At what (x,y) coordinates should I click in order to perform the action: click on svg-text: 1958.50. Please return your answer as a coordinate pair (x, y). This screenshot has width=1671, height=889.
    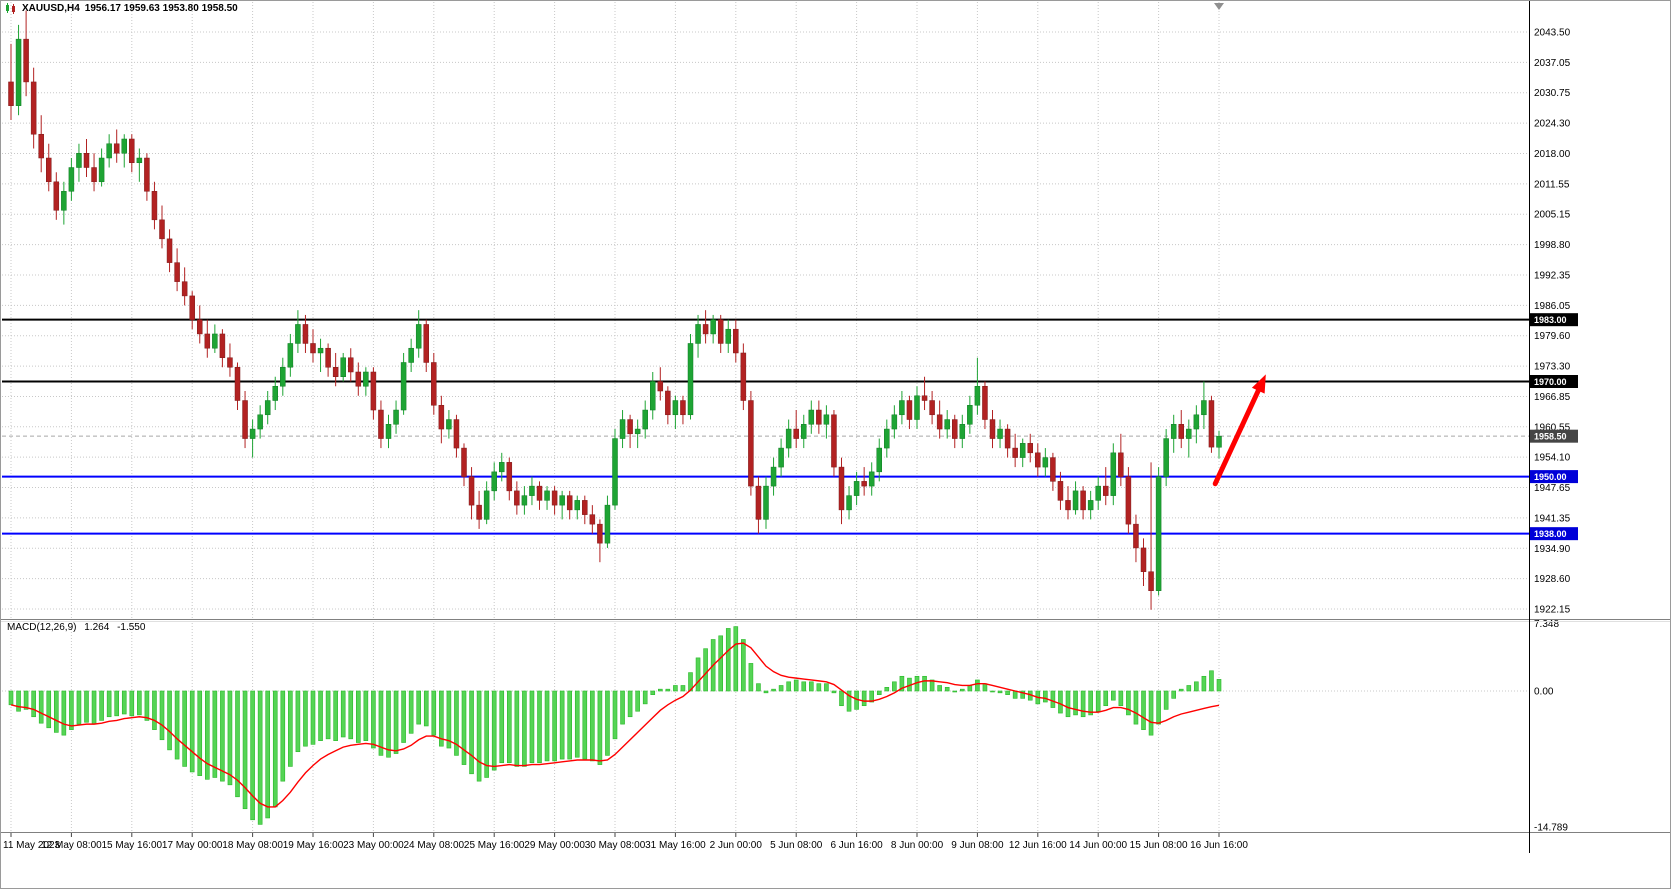
    Looking at the image, I should click on (1550, 437).